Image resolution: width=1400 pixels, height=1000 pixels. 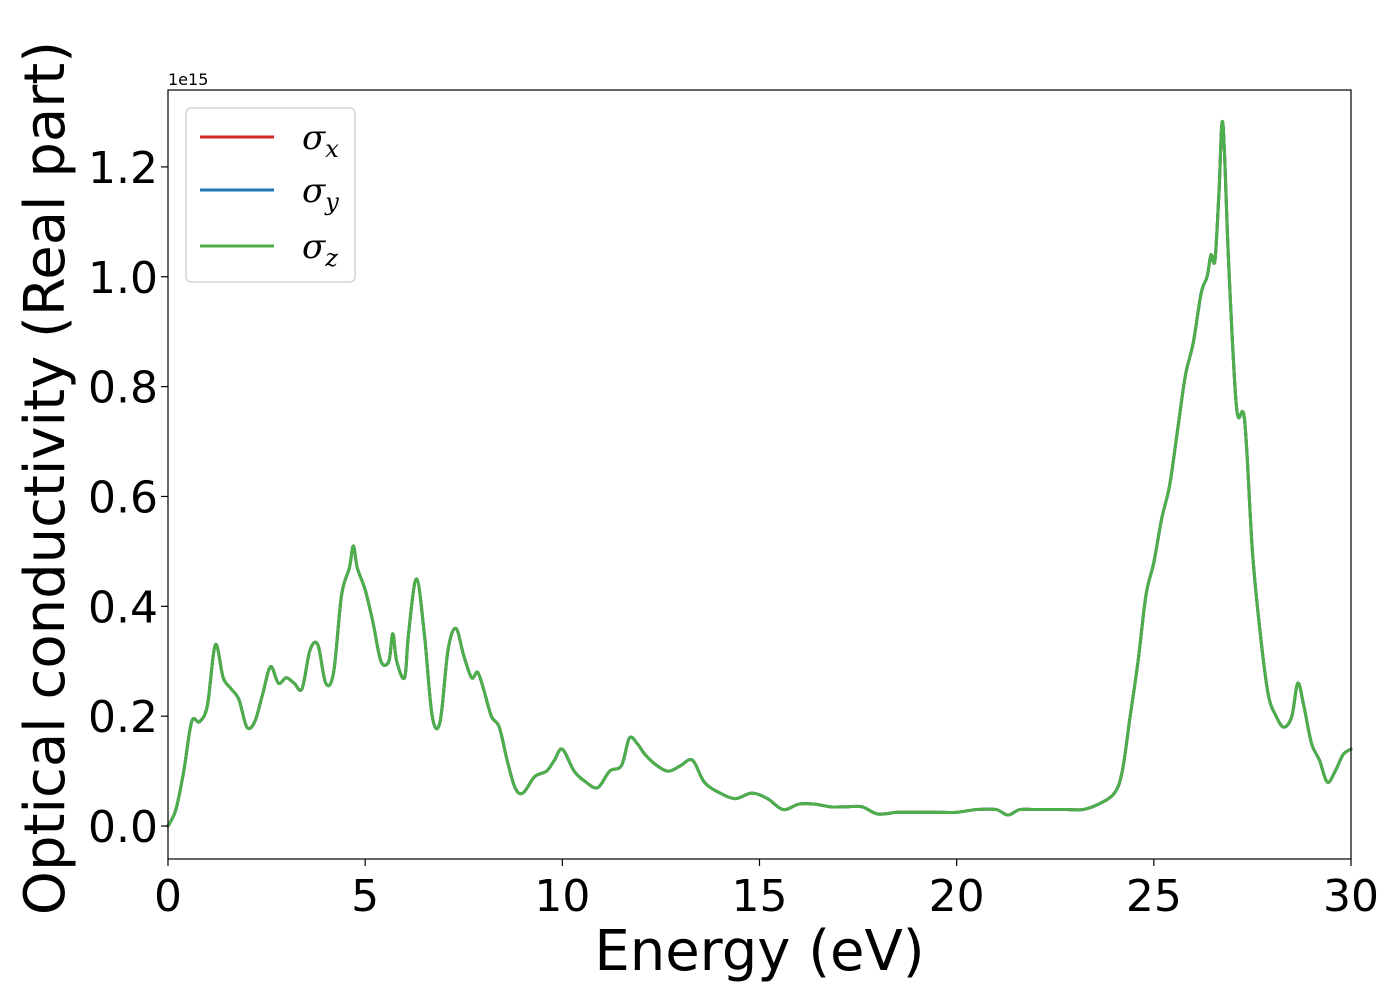 What do you see at coordinates (320, 140) in the screenshot?
I see `legend-label-sigma-x: σx` at bounding box center [320, 140].